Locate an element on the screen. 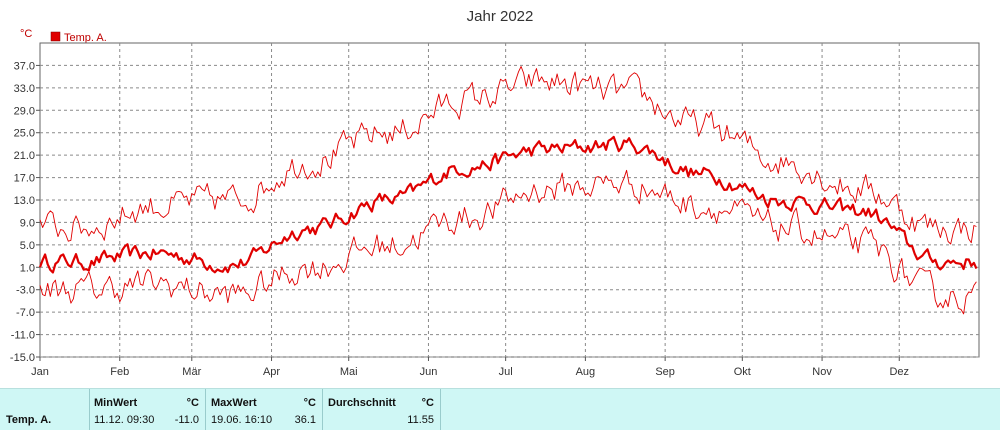 This screenshot has height=430, width=1000. y-tick-label: 5.0 is located at coordinates (27, 246).